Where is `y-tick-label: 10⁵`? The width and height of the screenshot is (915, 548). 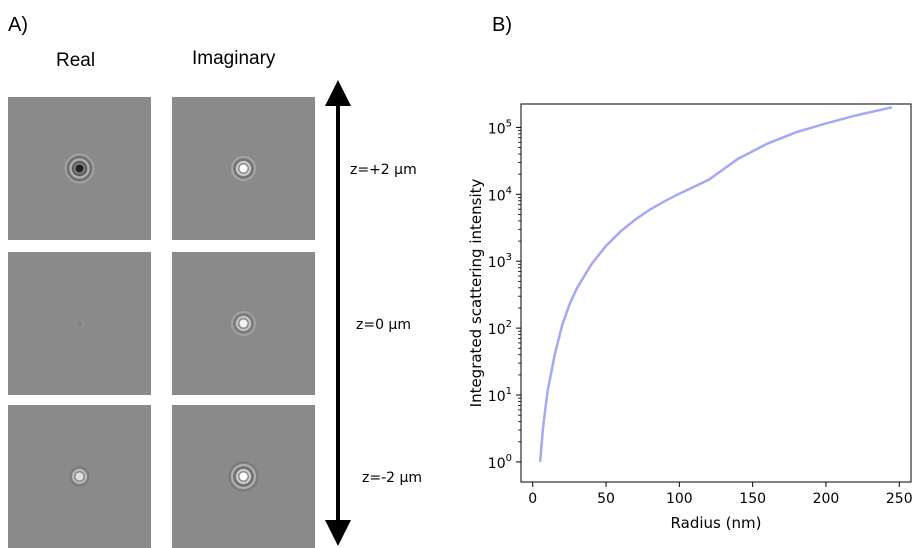
y-tick-label: 10⁵ is located at coordinates (500, 127).